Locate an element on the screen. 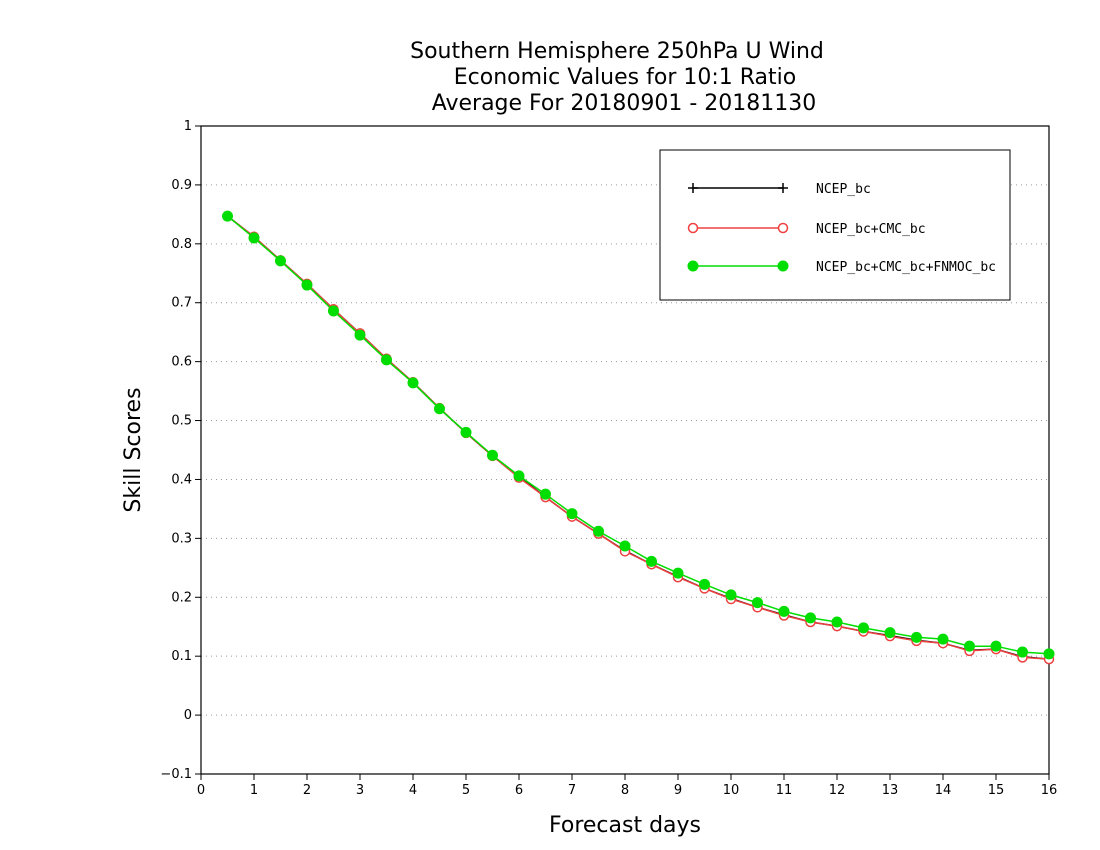 This screenshot has width=1100, height=850. x-tick-label: 0 is located at coordinates (201, 790).